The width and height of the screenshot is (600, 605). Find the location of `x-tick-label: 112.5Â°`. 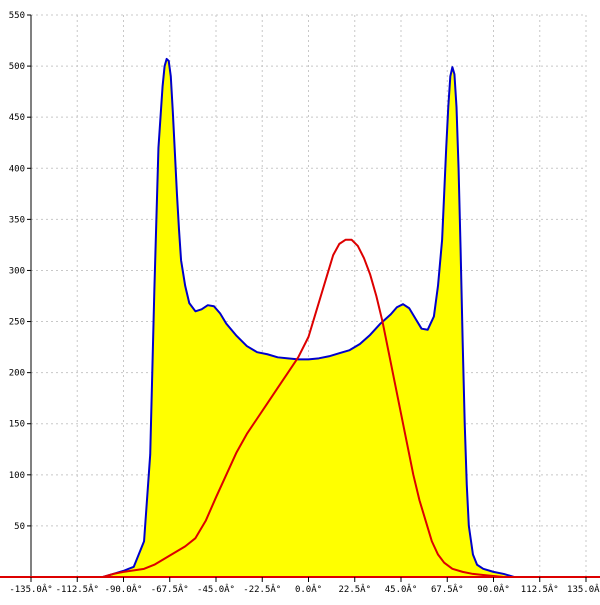

x-tick-label: 112.5Â° is located at coordinates (540, 589).